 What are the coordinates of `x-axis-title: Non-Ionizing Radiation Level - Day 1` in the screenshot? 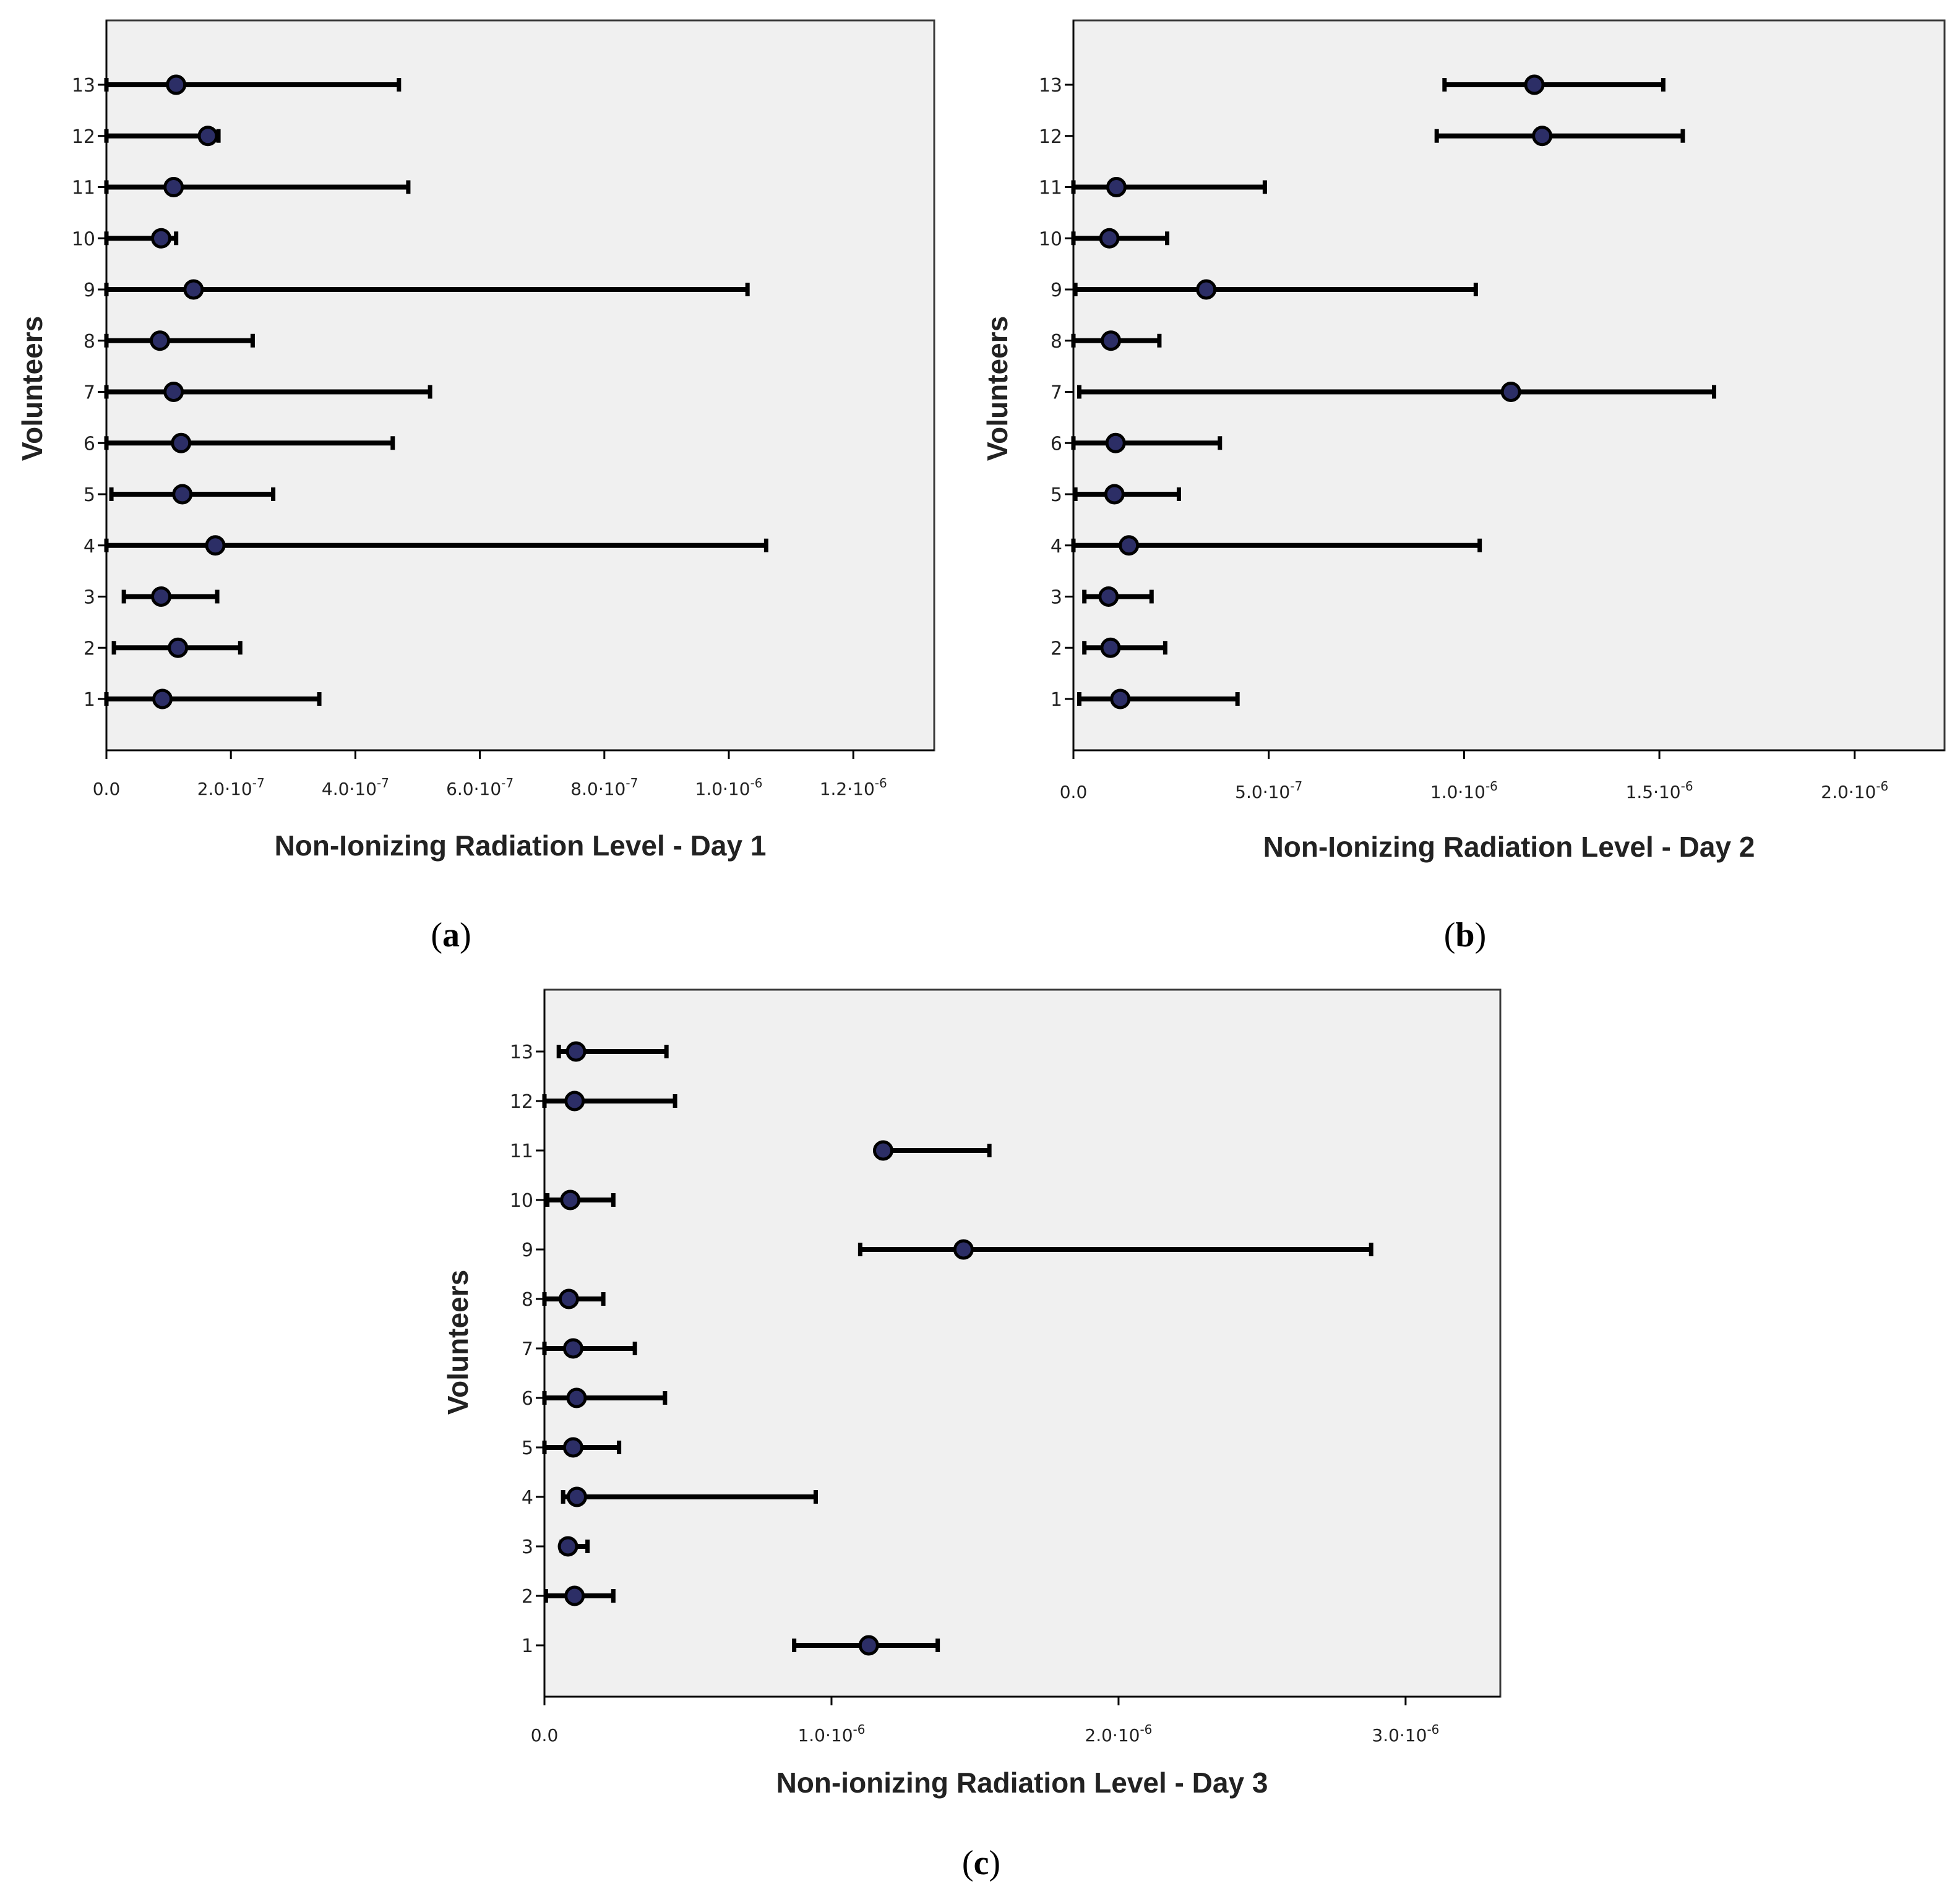 It's located at (521, 845).